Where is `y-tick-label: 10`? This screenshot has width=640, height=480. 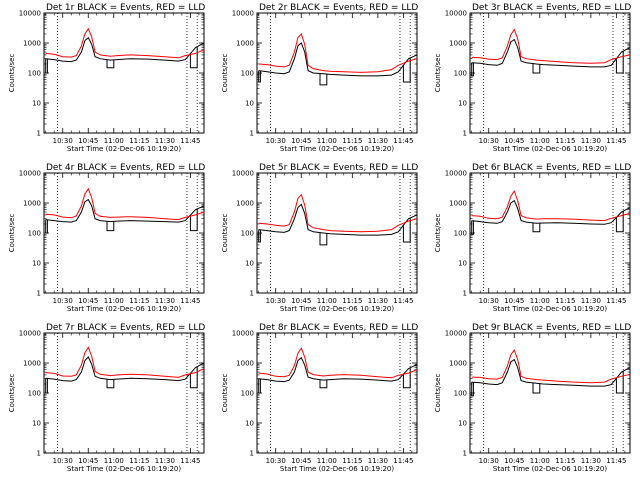
y-tick-label: 10 is located at coordinates (249, 264).